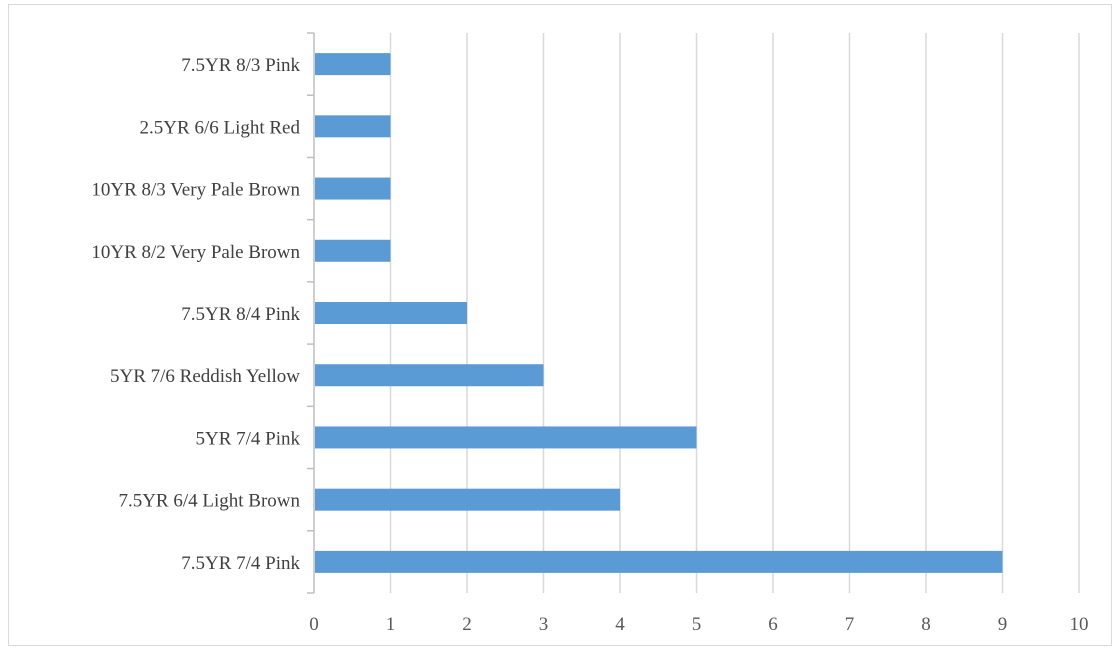  I want to click on category-label: 2.5YR 6/6 Light Red, so click(220, 127).